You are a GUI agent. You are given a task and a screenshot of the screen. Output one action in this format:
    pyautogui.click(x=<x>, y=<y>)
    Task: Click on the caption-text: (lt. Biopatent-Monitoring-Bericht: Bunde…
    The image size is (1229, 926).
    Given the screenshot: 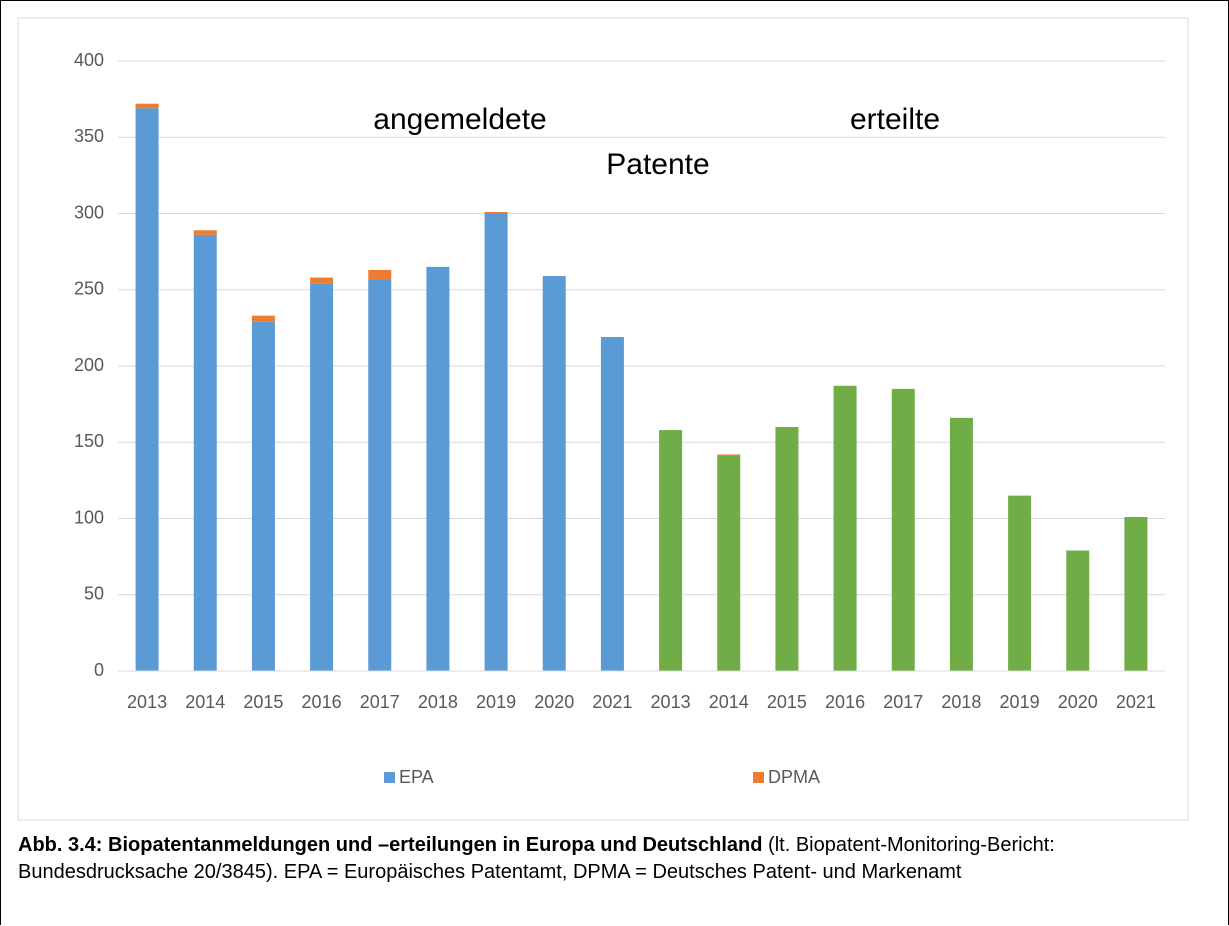 What is the action you would take?
    pyautogui.click(x=536, y=858)
    